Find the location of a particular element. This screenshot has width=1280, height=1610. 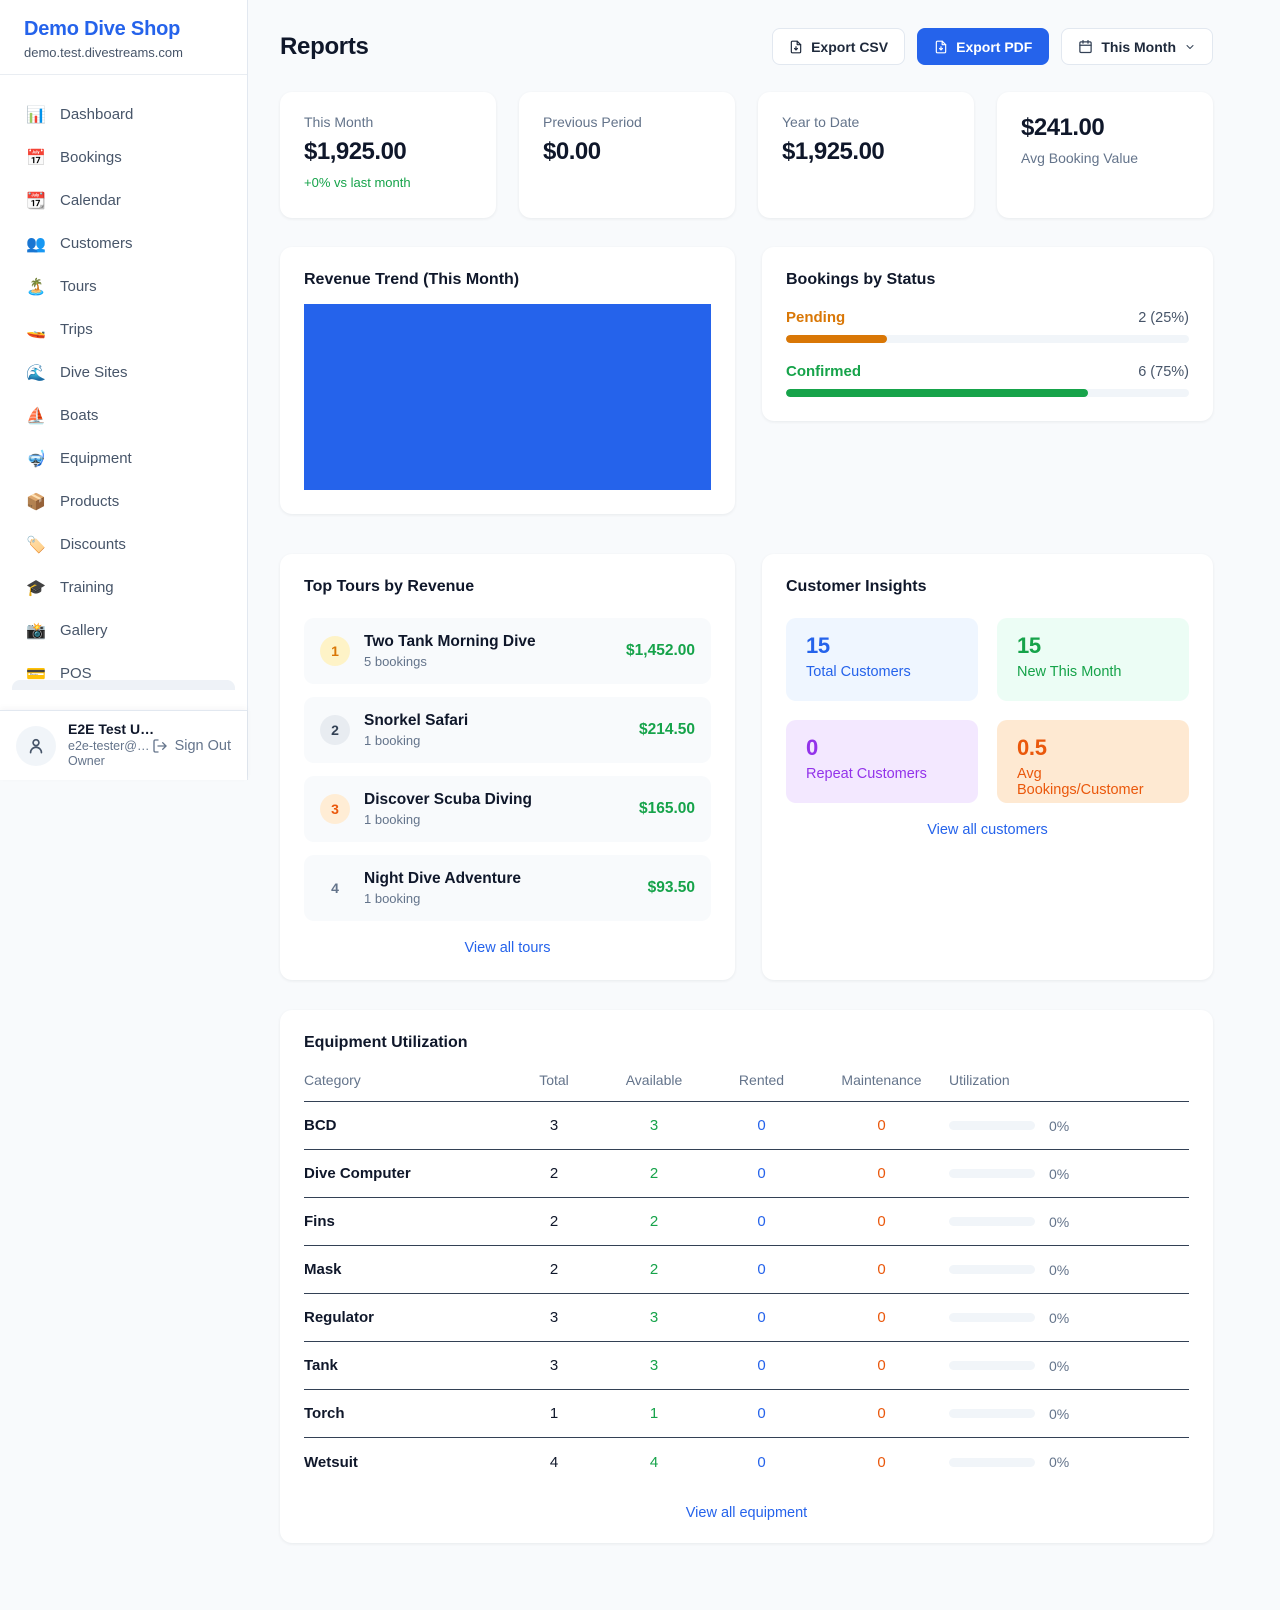

dive-sites-icon: 🌊 is located at coordinates (36, 373).